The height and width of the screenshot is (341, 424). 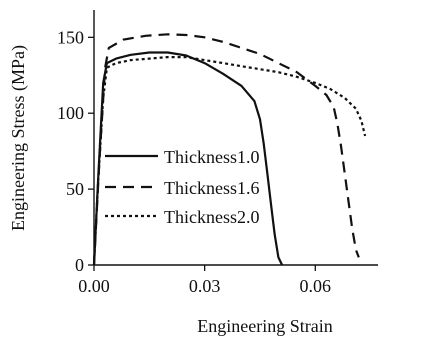 What do you see at coordinates (75, 189) in the screenshot?
I see `y-tick-label: 50` at bounding box center [75, 189].